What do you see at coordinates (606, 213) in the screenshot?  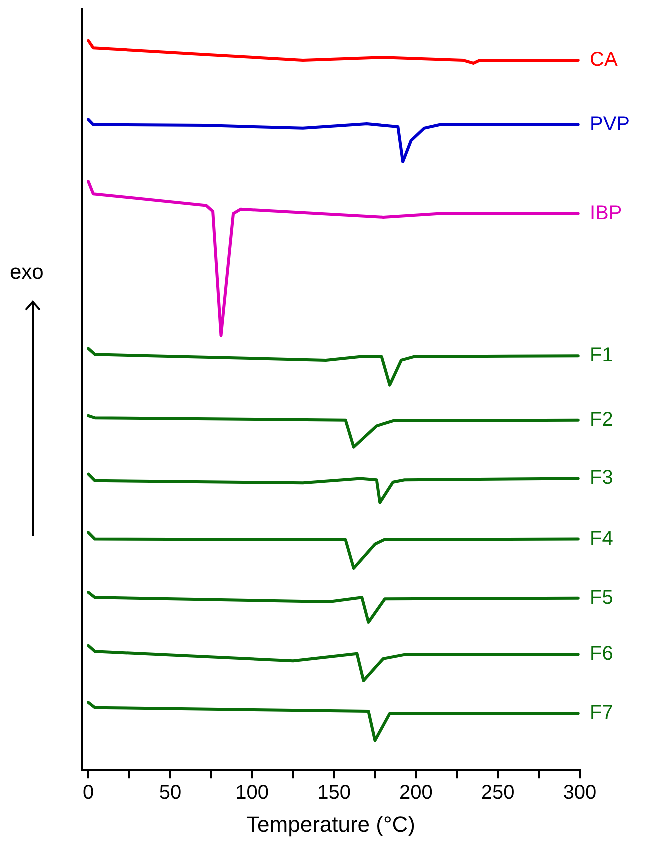 I see `series-label: IBP` at bounding box center [606, 213].